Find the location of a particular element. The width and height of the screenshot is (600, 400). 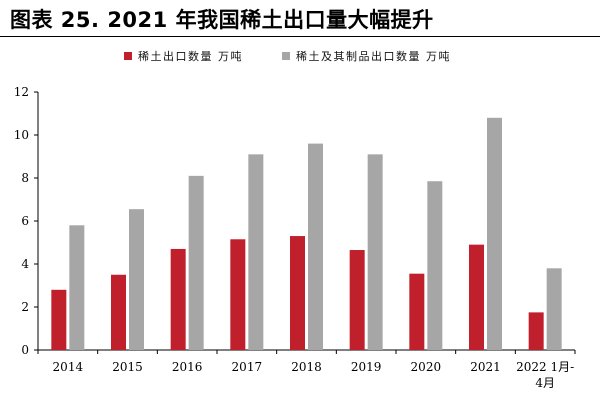

y-tick-label: 10 is located at coordinates (21, 135).